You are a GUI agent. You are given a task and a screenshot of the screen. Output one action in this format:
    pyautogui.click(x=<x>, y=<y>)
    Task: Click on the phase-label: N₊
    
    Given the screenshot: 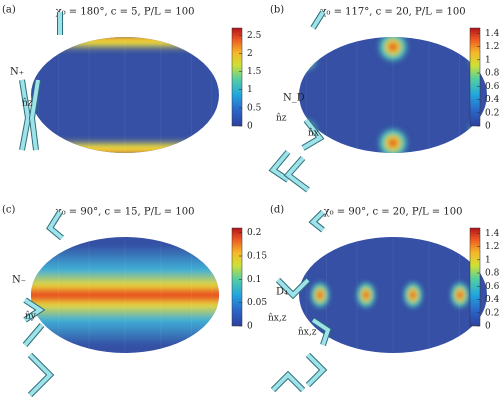 What is the action you would take?
    pyautogui.click(x=17, y=72)
    